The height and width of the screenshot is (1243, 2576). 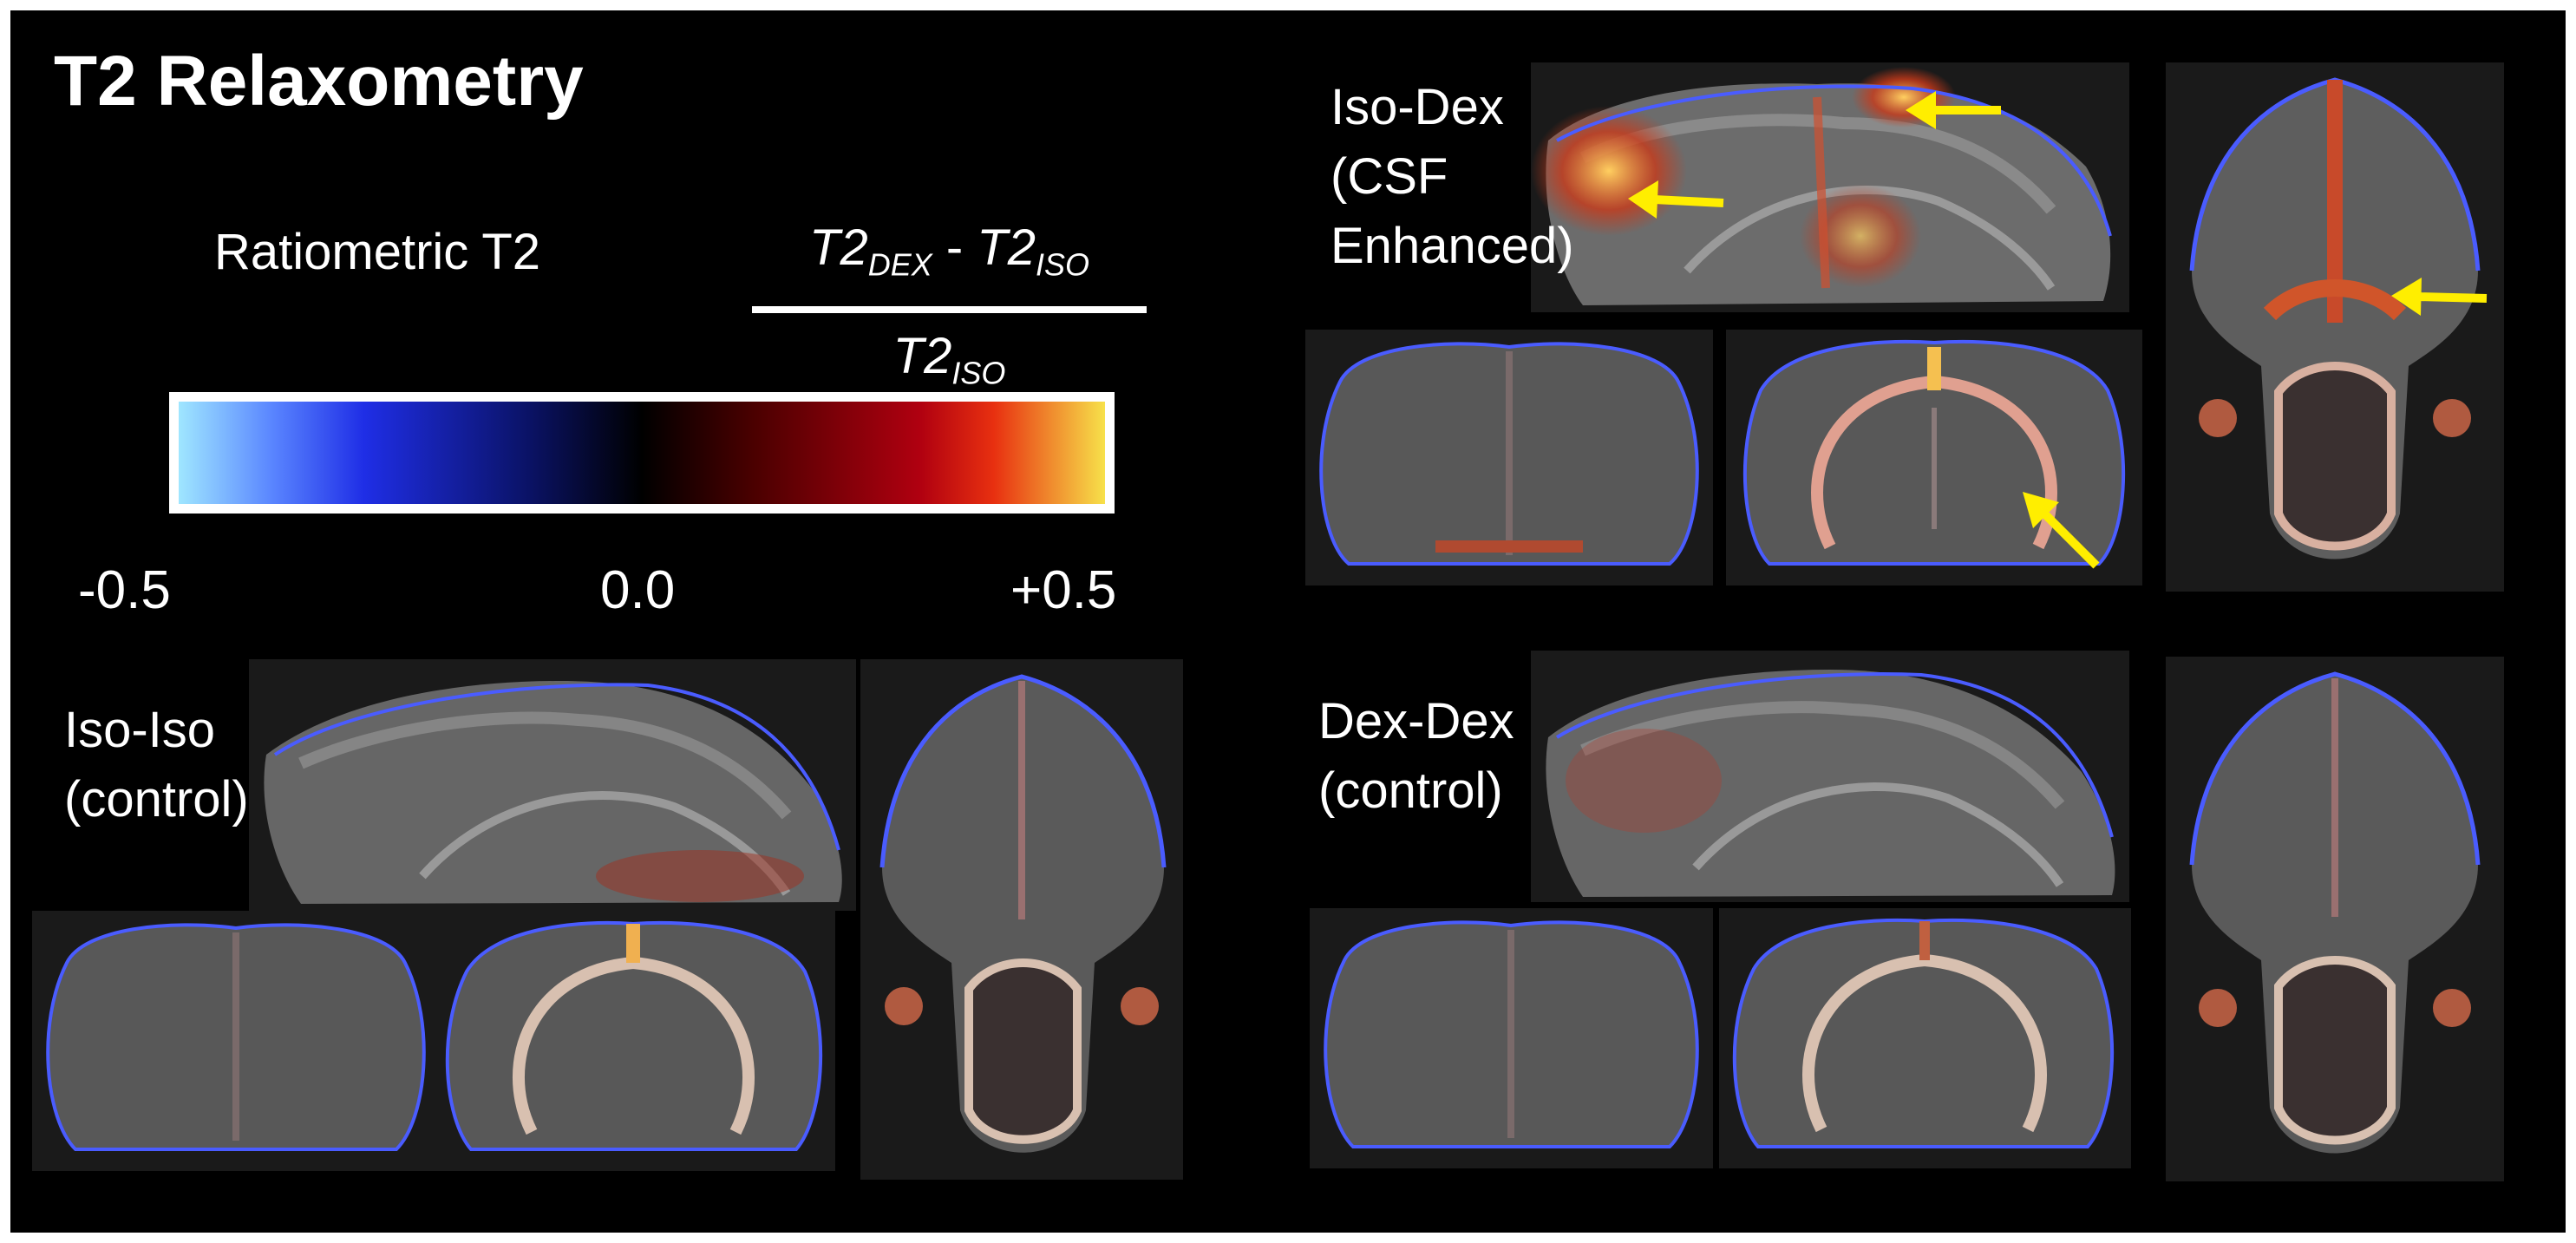 I want to click on formula-denominator: T2ISO, so click(x=949, y=365).